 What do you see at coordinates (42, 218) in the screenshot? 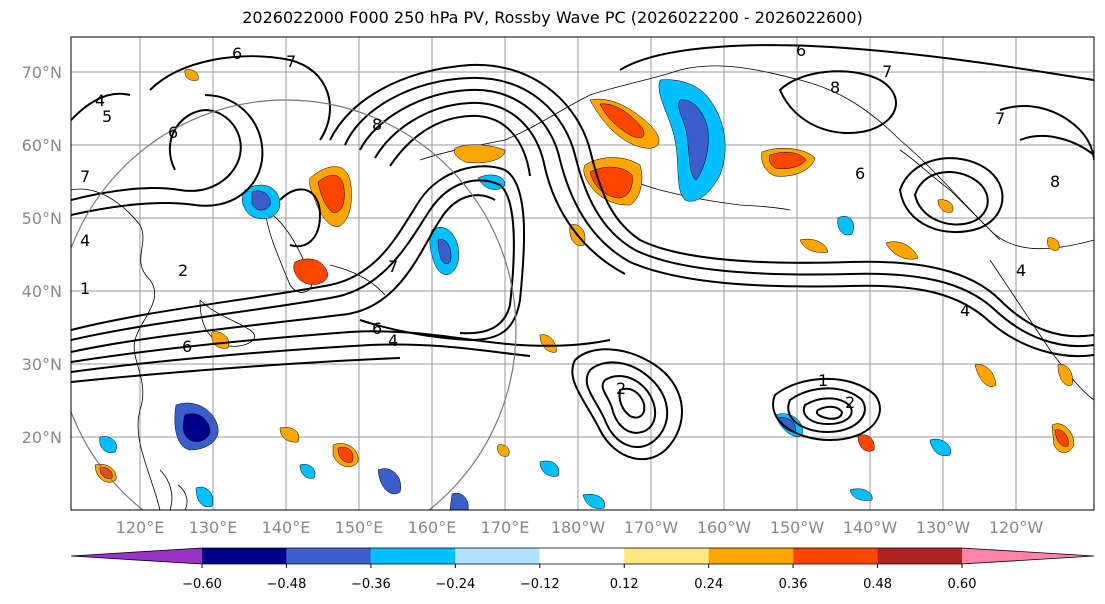
I see `lat-label: 50°N` at bounding box center [42, 218].